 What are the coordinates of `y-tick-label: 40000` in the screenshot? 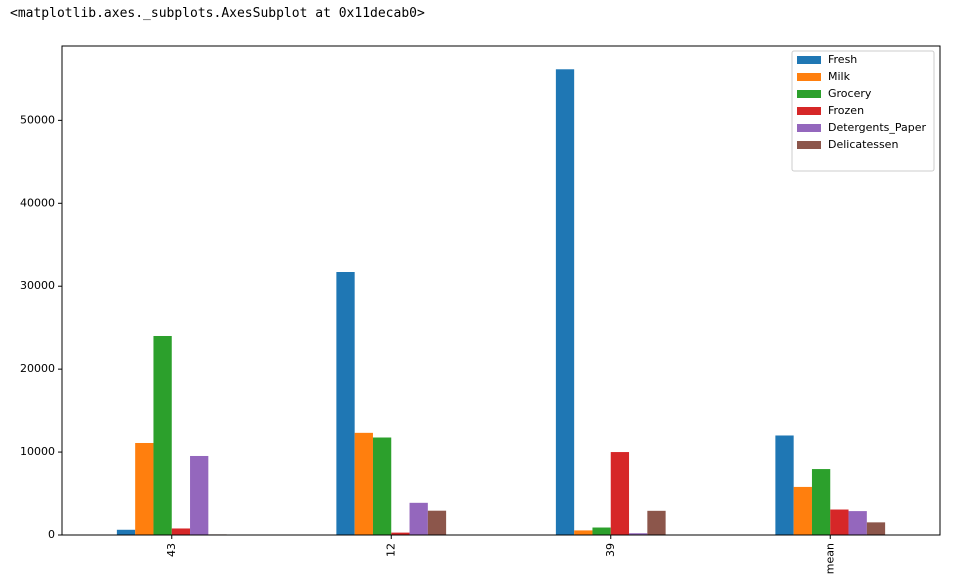 It's located at (37, 202).